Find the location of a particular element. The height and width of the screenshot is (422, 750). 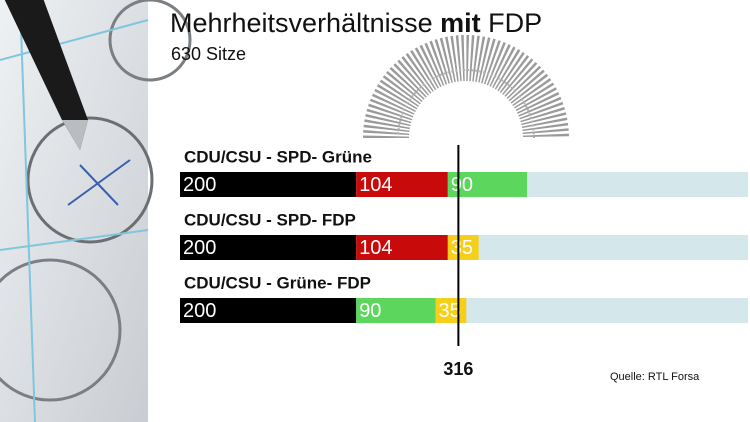

row-label: CDU/CSU - Grüne- FDP is located at coordinates (277, 282).